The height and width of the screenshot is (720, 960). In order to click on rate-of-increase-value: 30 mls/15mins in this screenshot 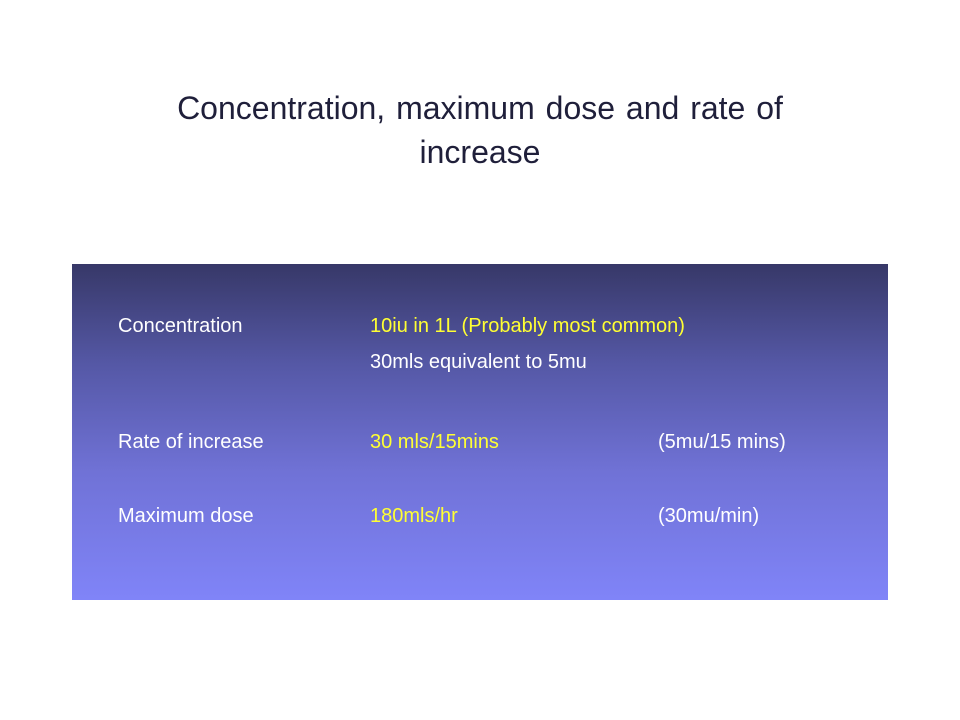, I will do `click(434, 442)`.